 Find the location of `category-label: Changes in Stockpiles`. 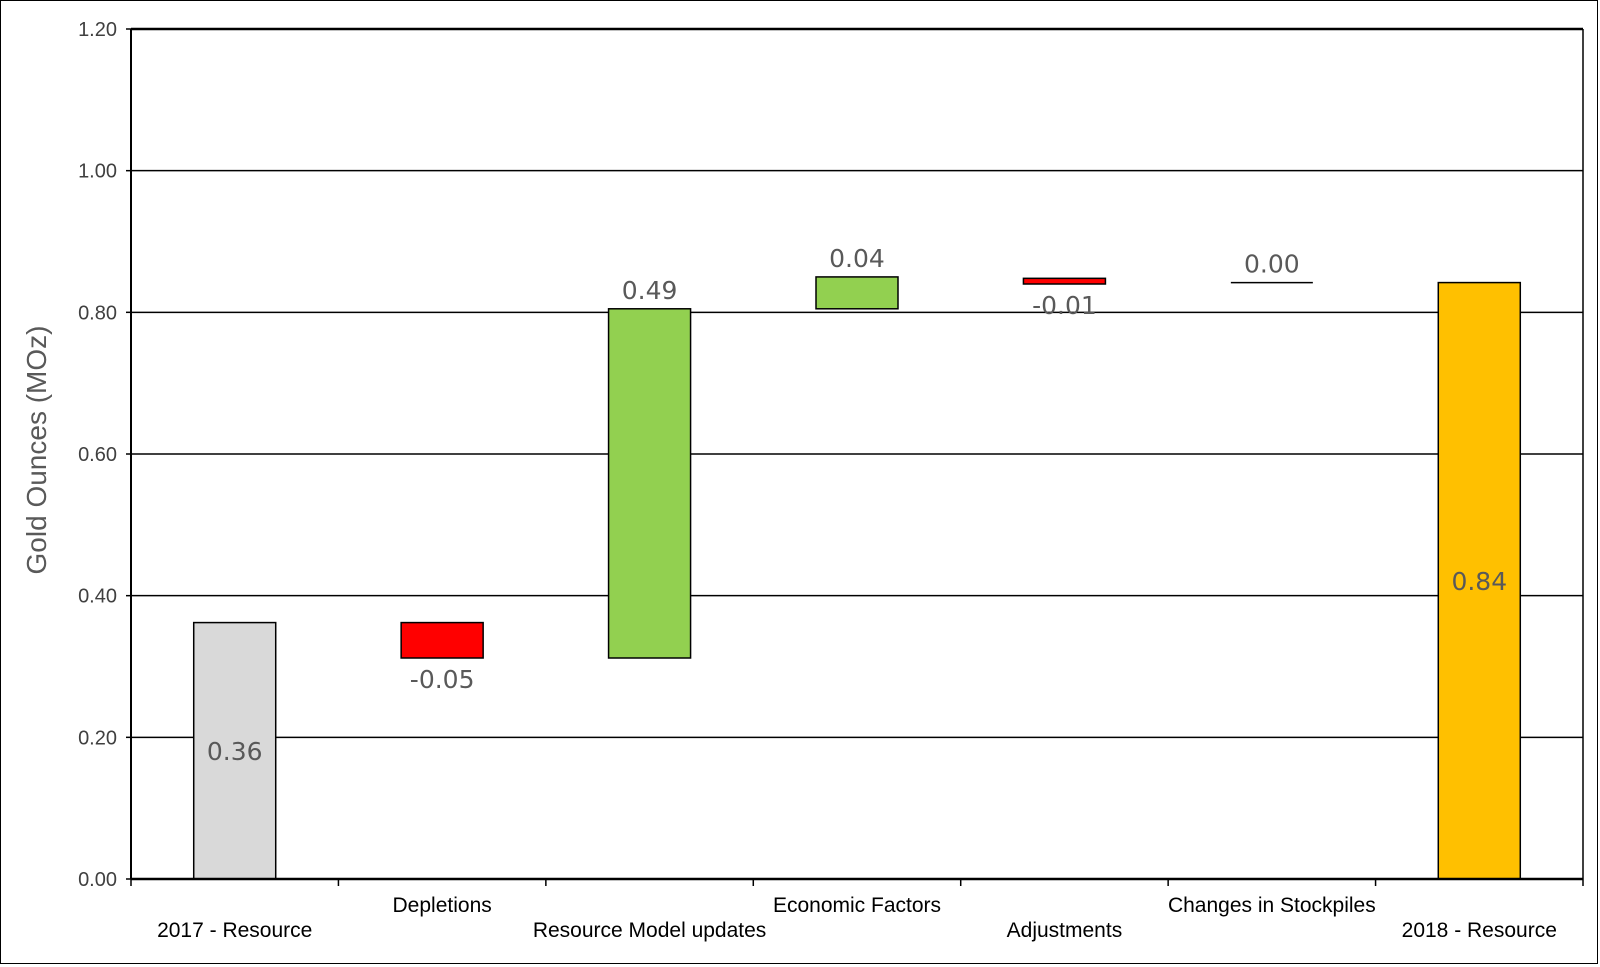

category-label: Changes in Stockpiles is located at coordinates (1272, 905).